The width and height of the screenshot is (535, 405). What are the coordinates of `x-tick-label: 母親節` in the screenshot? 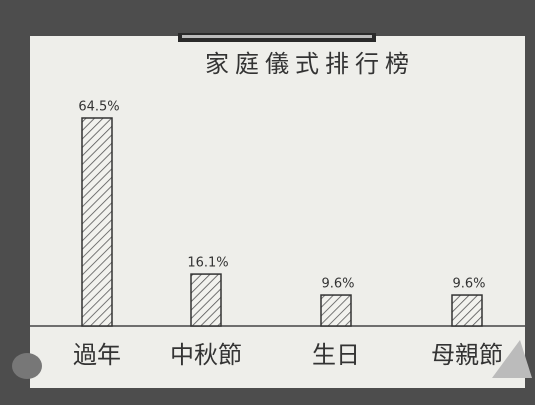 It's located at (467, 355).